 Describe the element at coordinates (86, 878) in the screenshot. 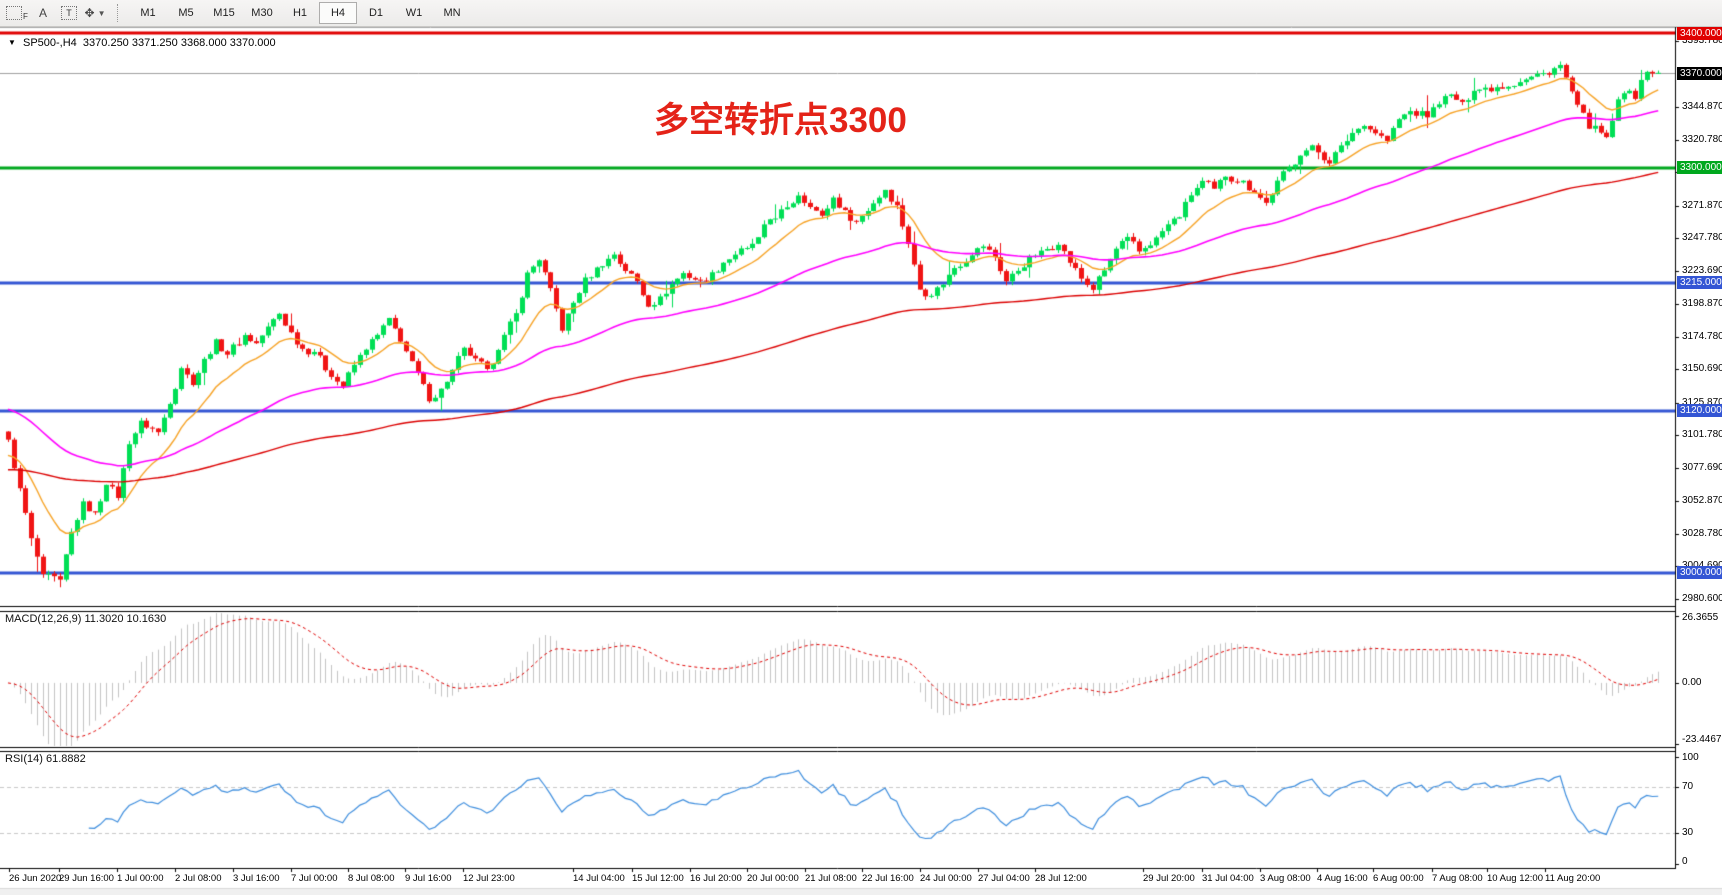

I see `x-axis-date-label: 29 Jun 16:00` at that location.